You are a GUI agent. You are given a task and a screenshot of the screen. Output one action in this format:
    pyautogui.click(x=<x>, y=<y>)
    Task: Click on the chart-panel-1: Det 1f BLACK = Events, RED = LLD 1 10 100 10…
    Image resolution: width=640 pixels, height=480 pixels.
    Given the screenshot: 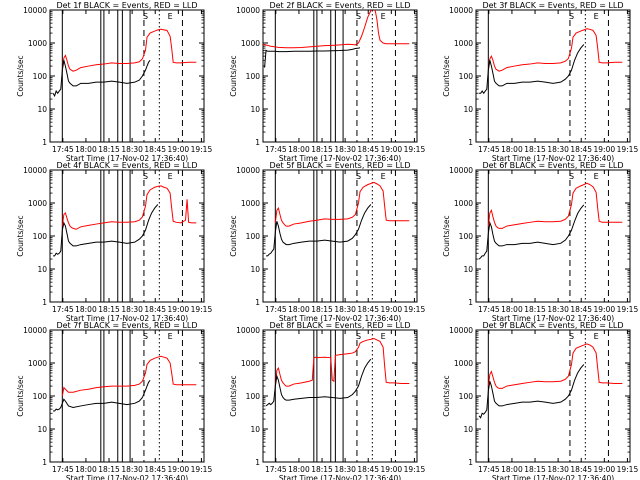 What is the action you would take?
    pyautogui.click(x=114, y=82)
    